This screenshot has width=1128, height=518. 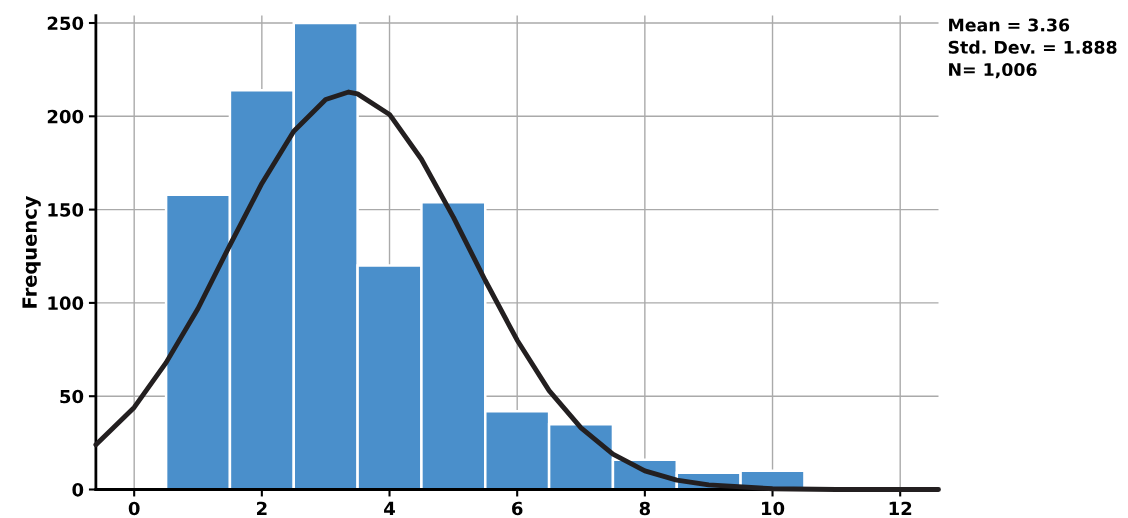 What do you see at coordinates (389, 508) in the screenshot?
I see `x-tick-label: 4` at bounding box center [389, 508].